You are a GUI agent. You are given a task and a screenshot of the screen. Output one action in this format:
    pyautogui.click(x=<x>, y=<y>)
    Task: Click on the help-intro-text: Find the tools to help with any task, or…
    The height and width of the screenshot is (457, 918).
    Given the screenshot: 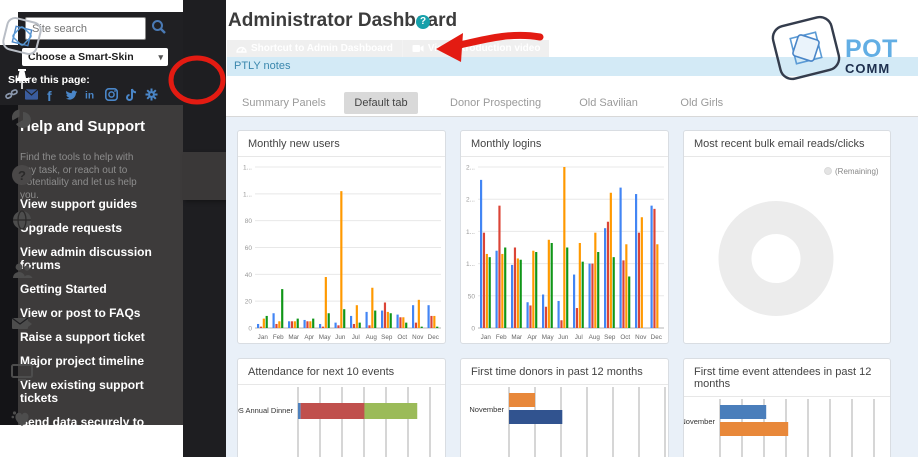 What is the action you would take?
    pyautogui.click(x=78, y=176)
    